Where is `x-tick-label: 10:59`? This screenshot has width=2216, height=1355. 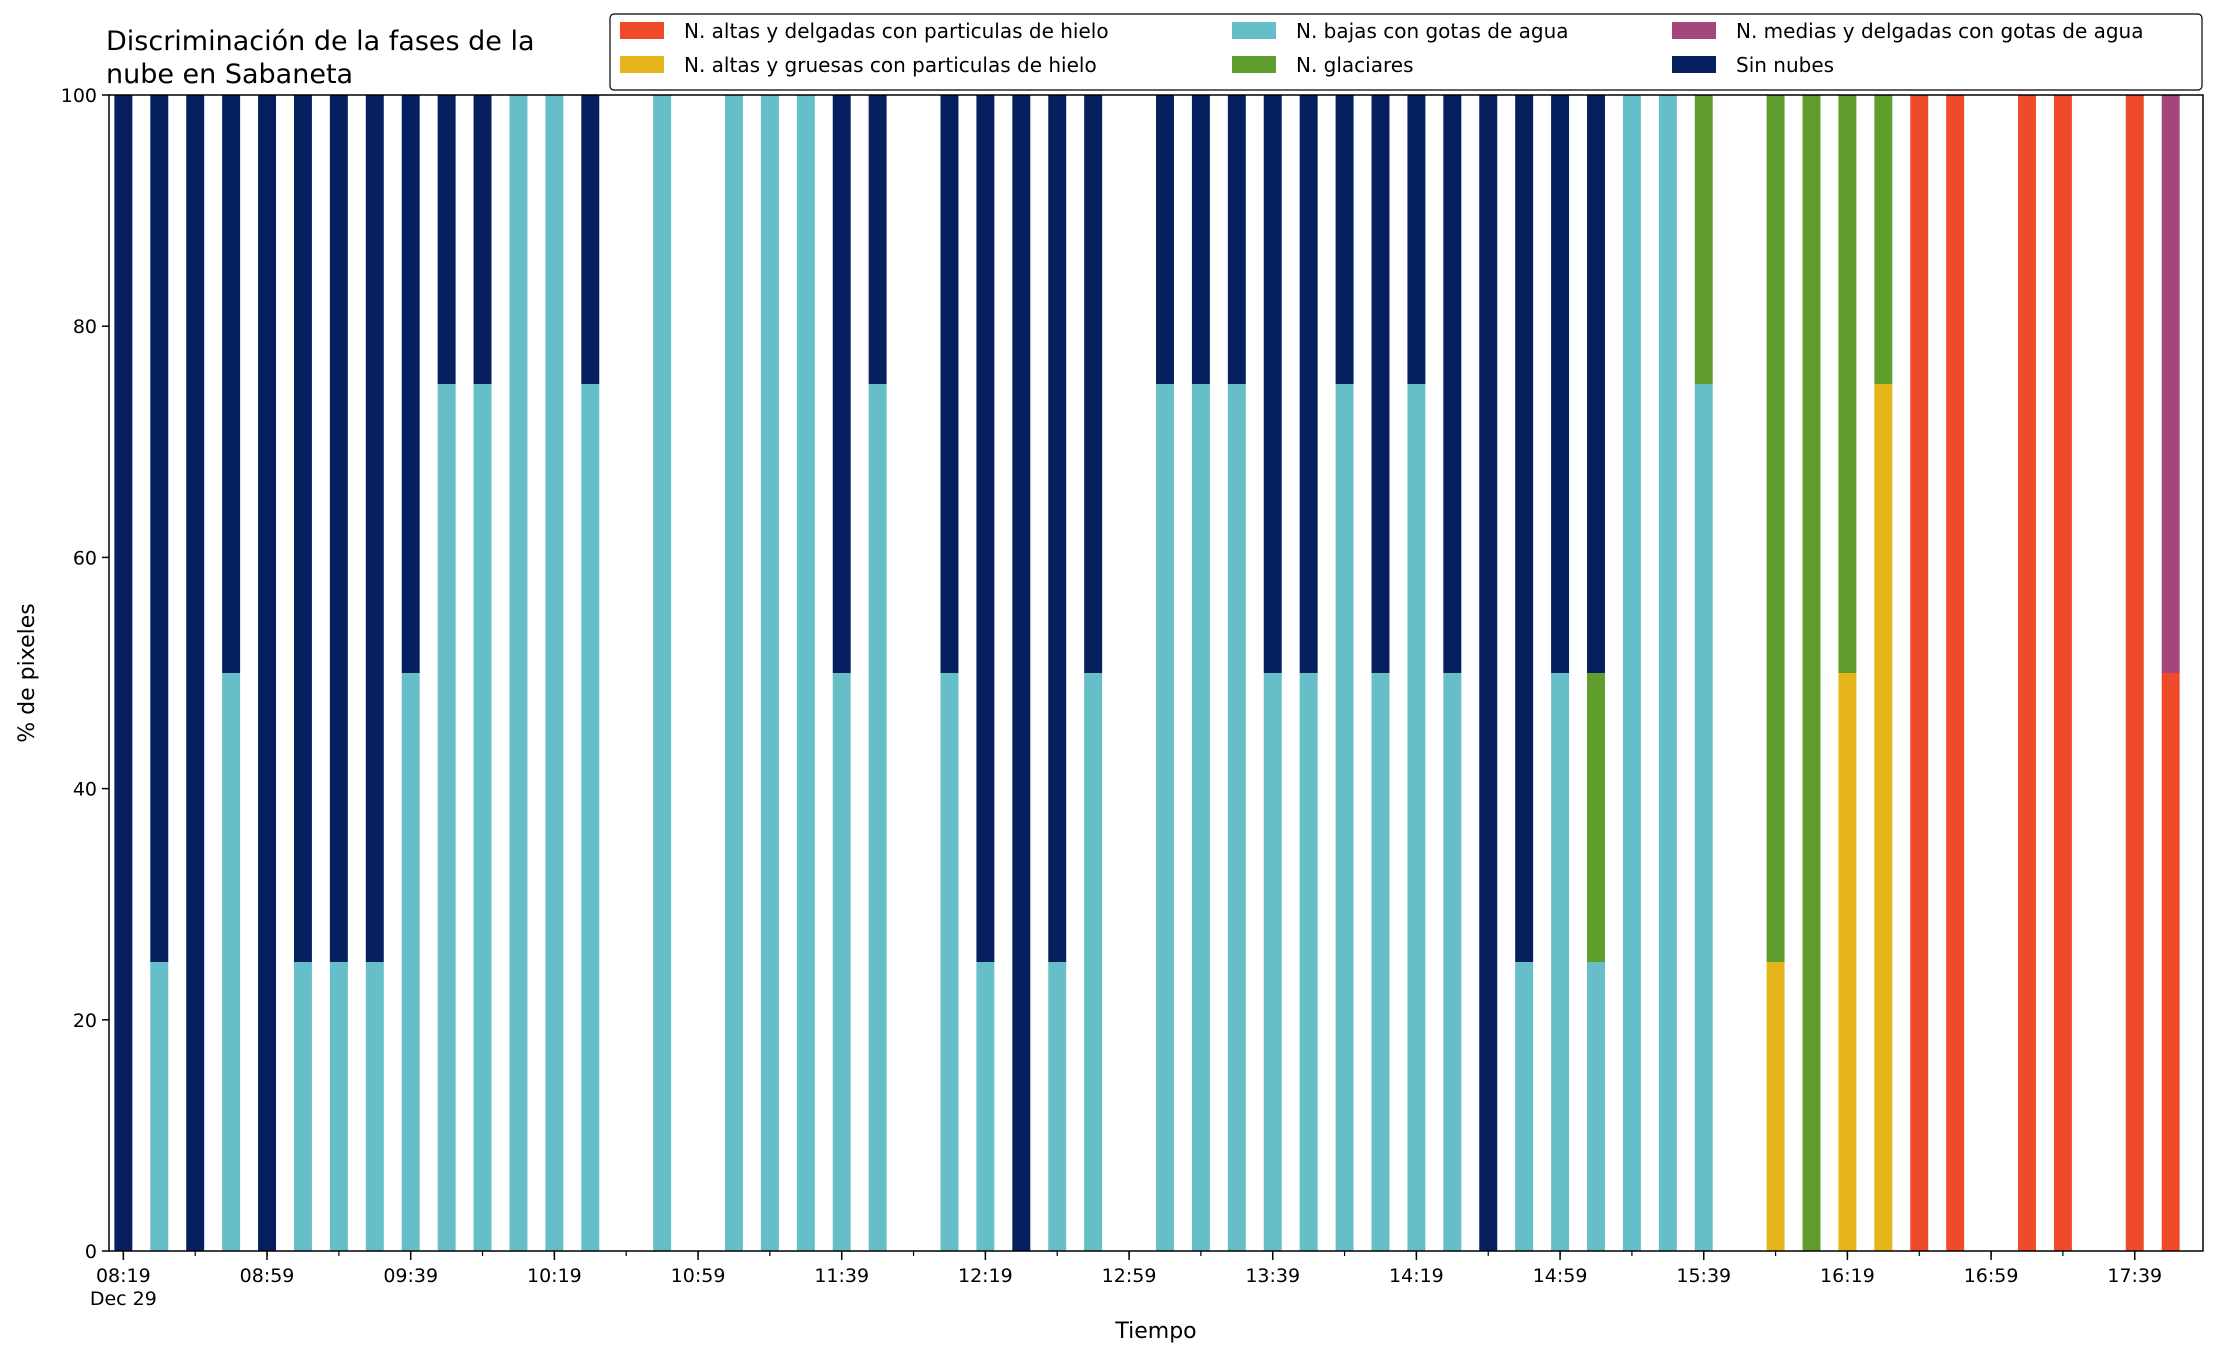 x-tick-label: 10:59 is located at coordinates (698, 1276).